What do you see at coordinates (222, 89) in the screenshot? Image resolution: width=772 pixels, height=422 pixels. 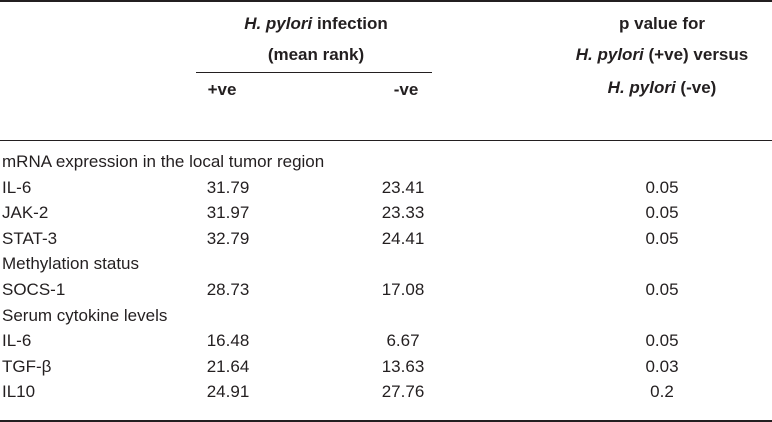 I see `column-header: +ve` at bounding box center [222, 89].